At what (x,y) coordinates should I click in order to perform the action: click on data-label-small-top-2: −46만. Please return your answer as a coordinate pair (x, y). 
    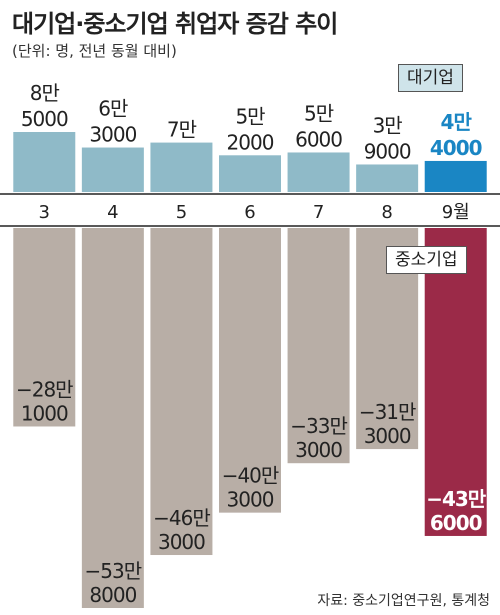
    Looking at the image, I should click on (181, 518).